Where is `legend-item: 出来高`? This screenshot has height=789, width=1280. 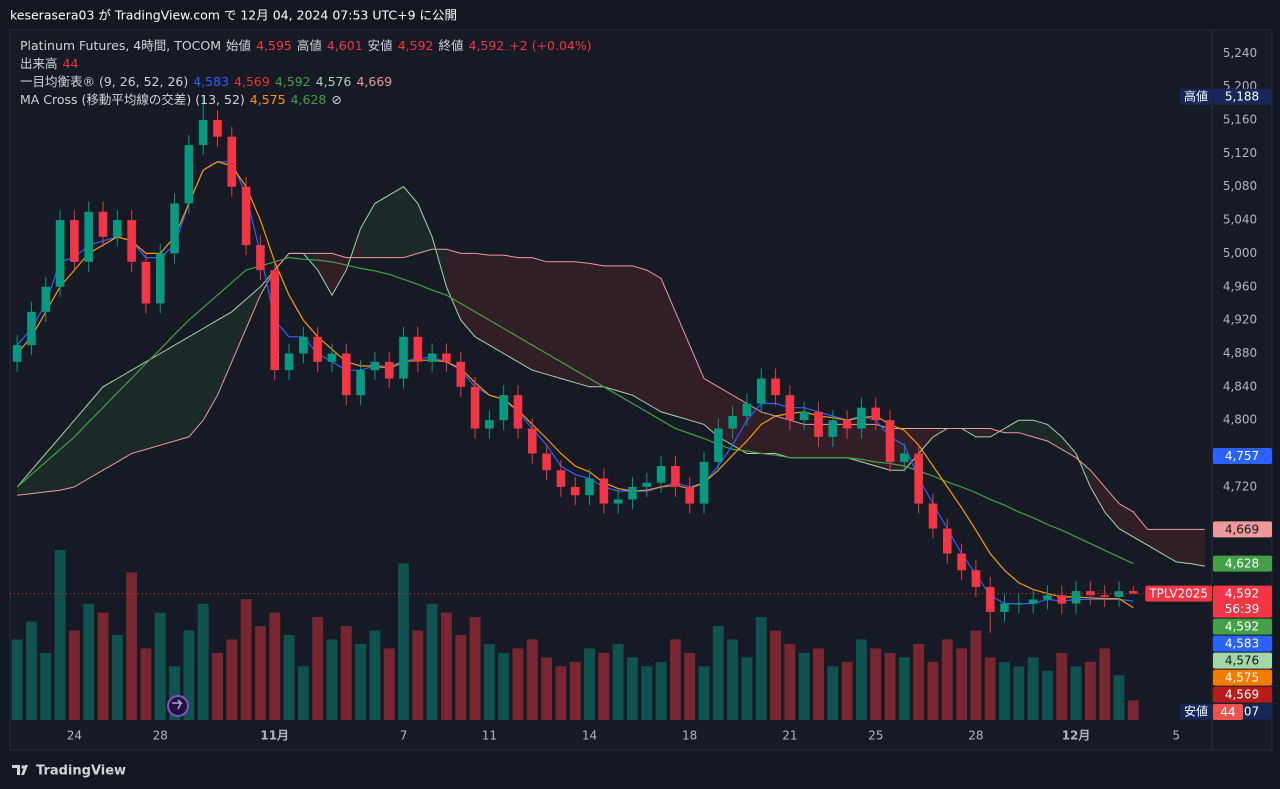
legend-item: 出来高 is located at coordinates (39, 63).